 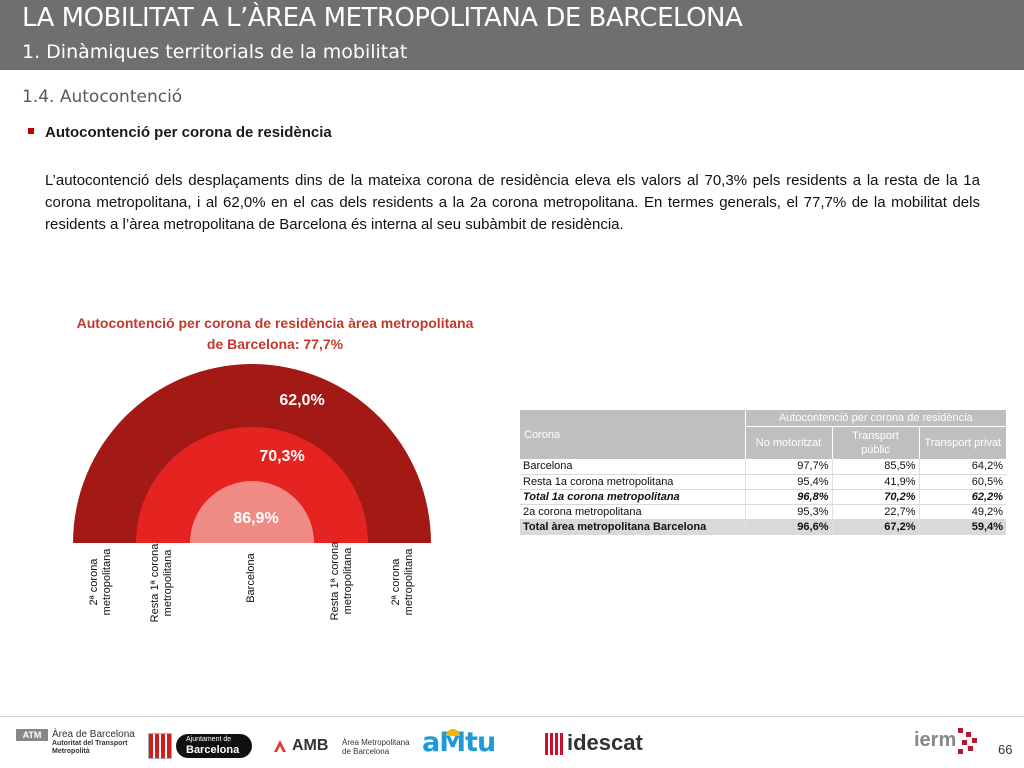 What do you see at coordinates (341, 746) in the screenshot?
I see `amb-logo: AMB Àrea Metropolitana de Barcelona` at bounding box center [341, 746].